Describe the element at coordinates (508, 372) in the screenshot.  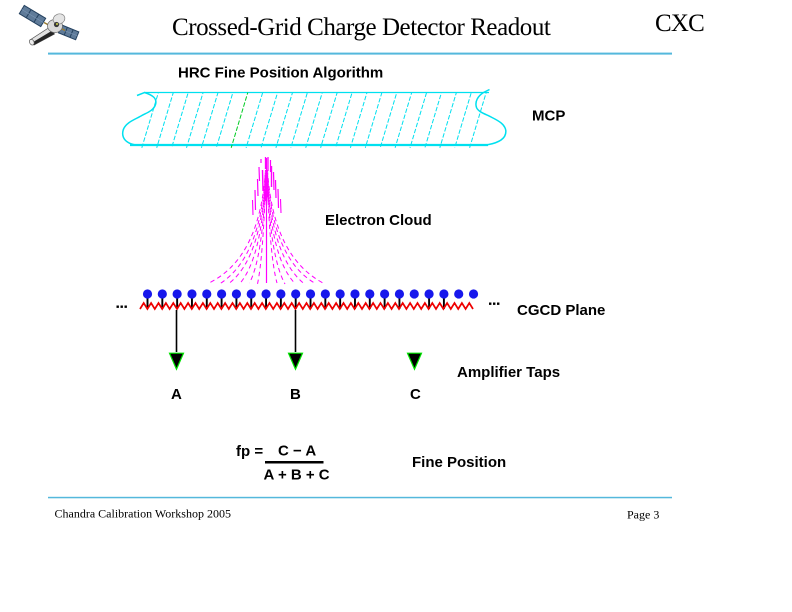
I see `svg-text: Amplifier Taps` at that location.